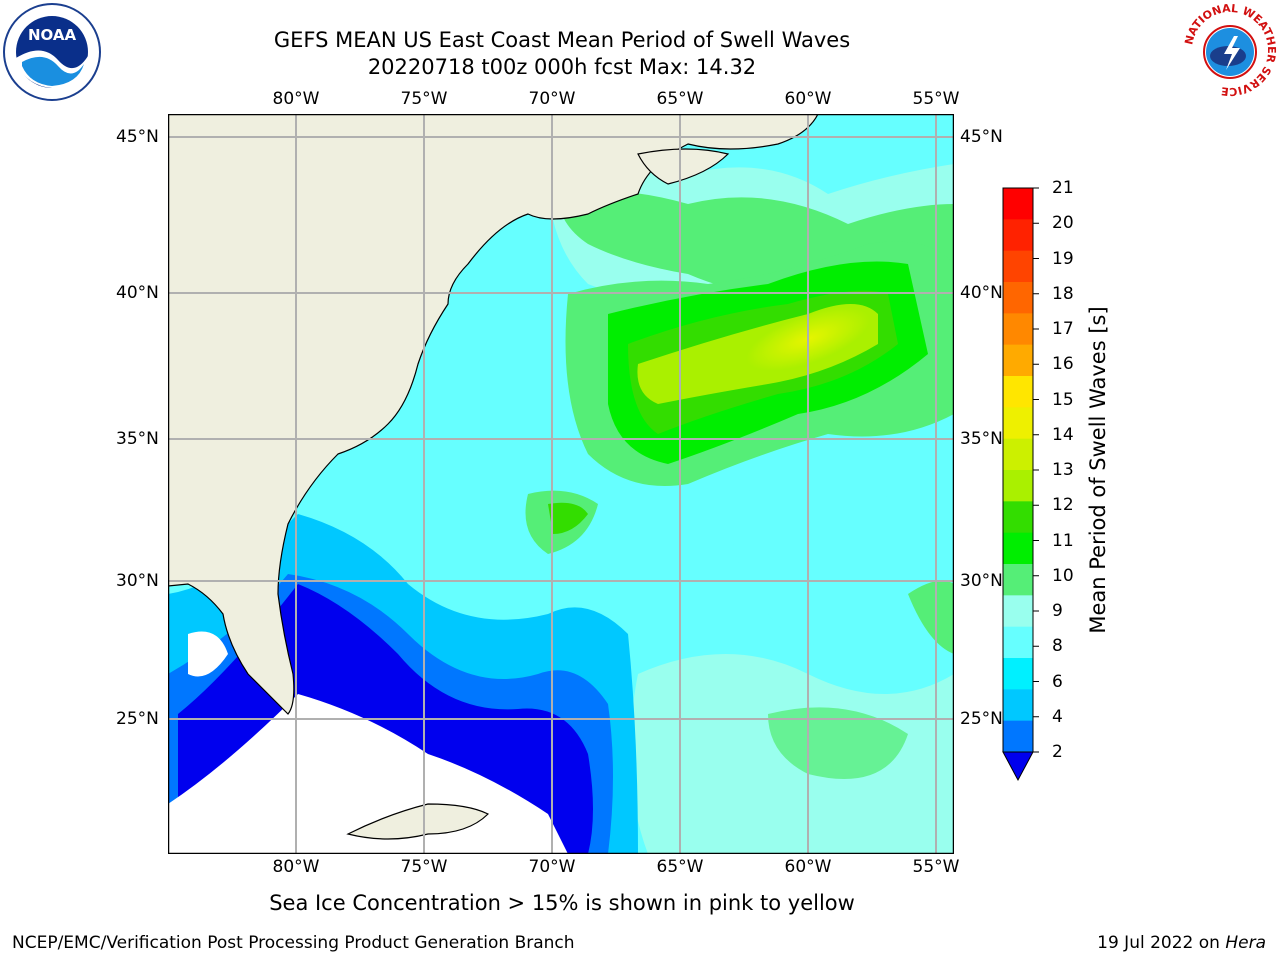 The height and width of the screenshot is (960, 1280). I want to click on longitude-label-top: 80°W, so click(296, 99).